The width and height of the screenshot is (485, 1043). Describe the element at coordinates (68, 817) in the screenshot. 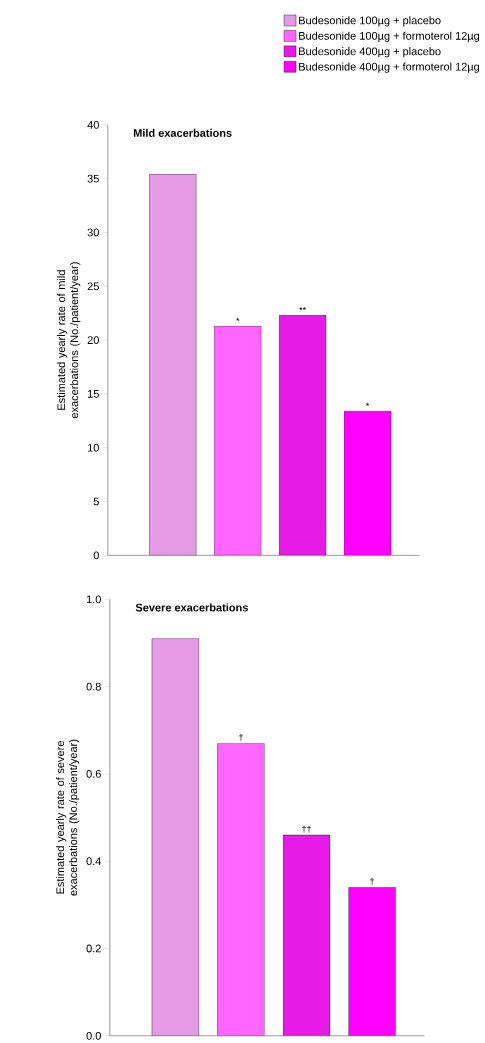

I see `y-axis-title: Estimated yearly rate of severe exacerbations (No./patient/year)` at that location.